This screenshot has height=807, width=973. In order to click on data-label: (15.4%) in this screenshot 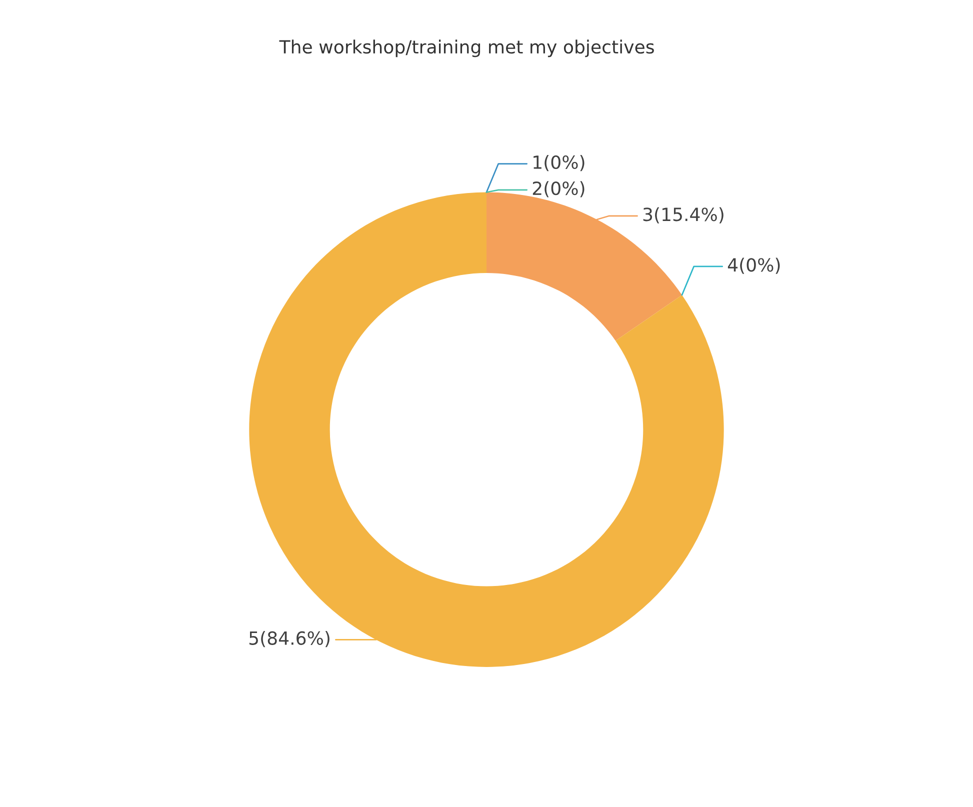, I will do `click(689, 215)`.